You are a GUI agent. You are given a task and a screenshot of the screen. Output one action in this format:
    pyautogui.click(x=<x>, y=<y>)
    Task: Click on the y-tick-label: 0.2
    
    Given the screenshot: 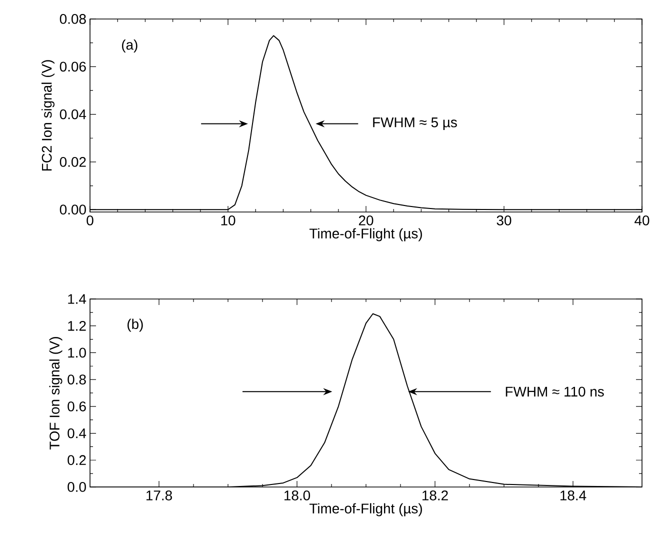 What is the action you would take?
    pyautogui.click(x=77, y=460)
    